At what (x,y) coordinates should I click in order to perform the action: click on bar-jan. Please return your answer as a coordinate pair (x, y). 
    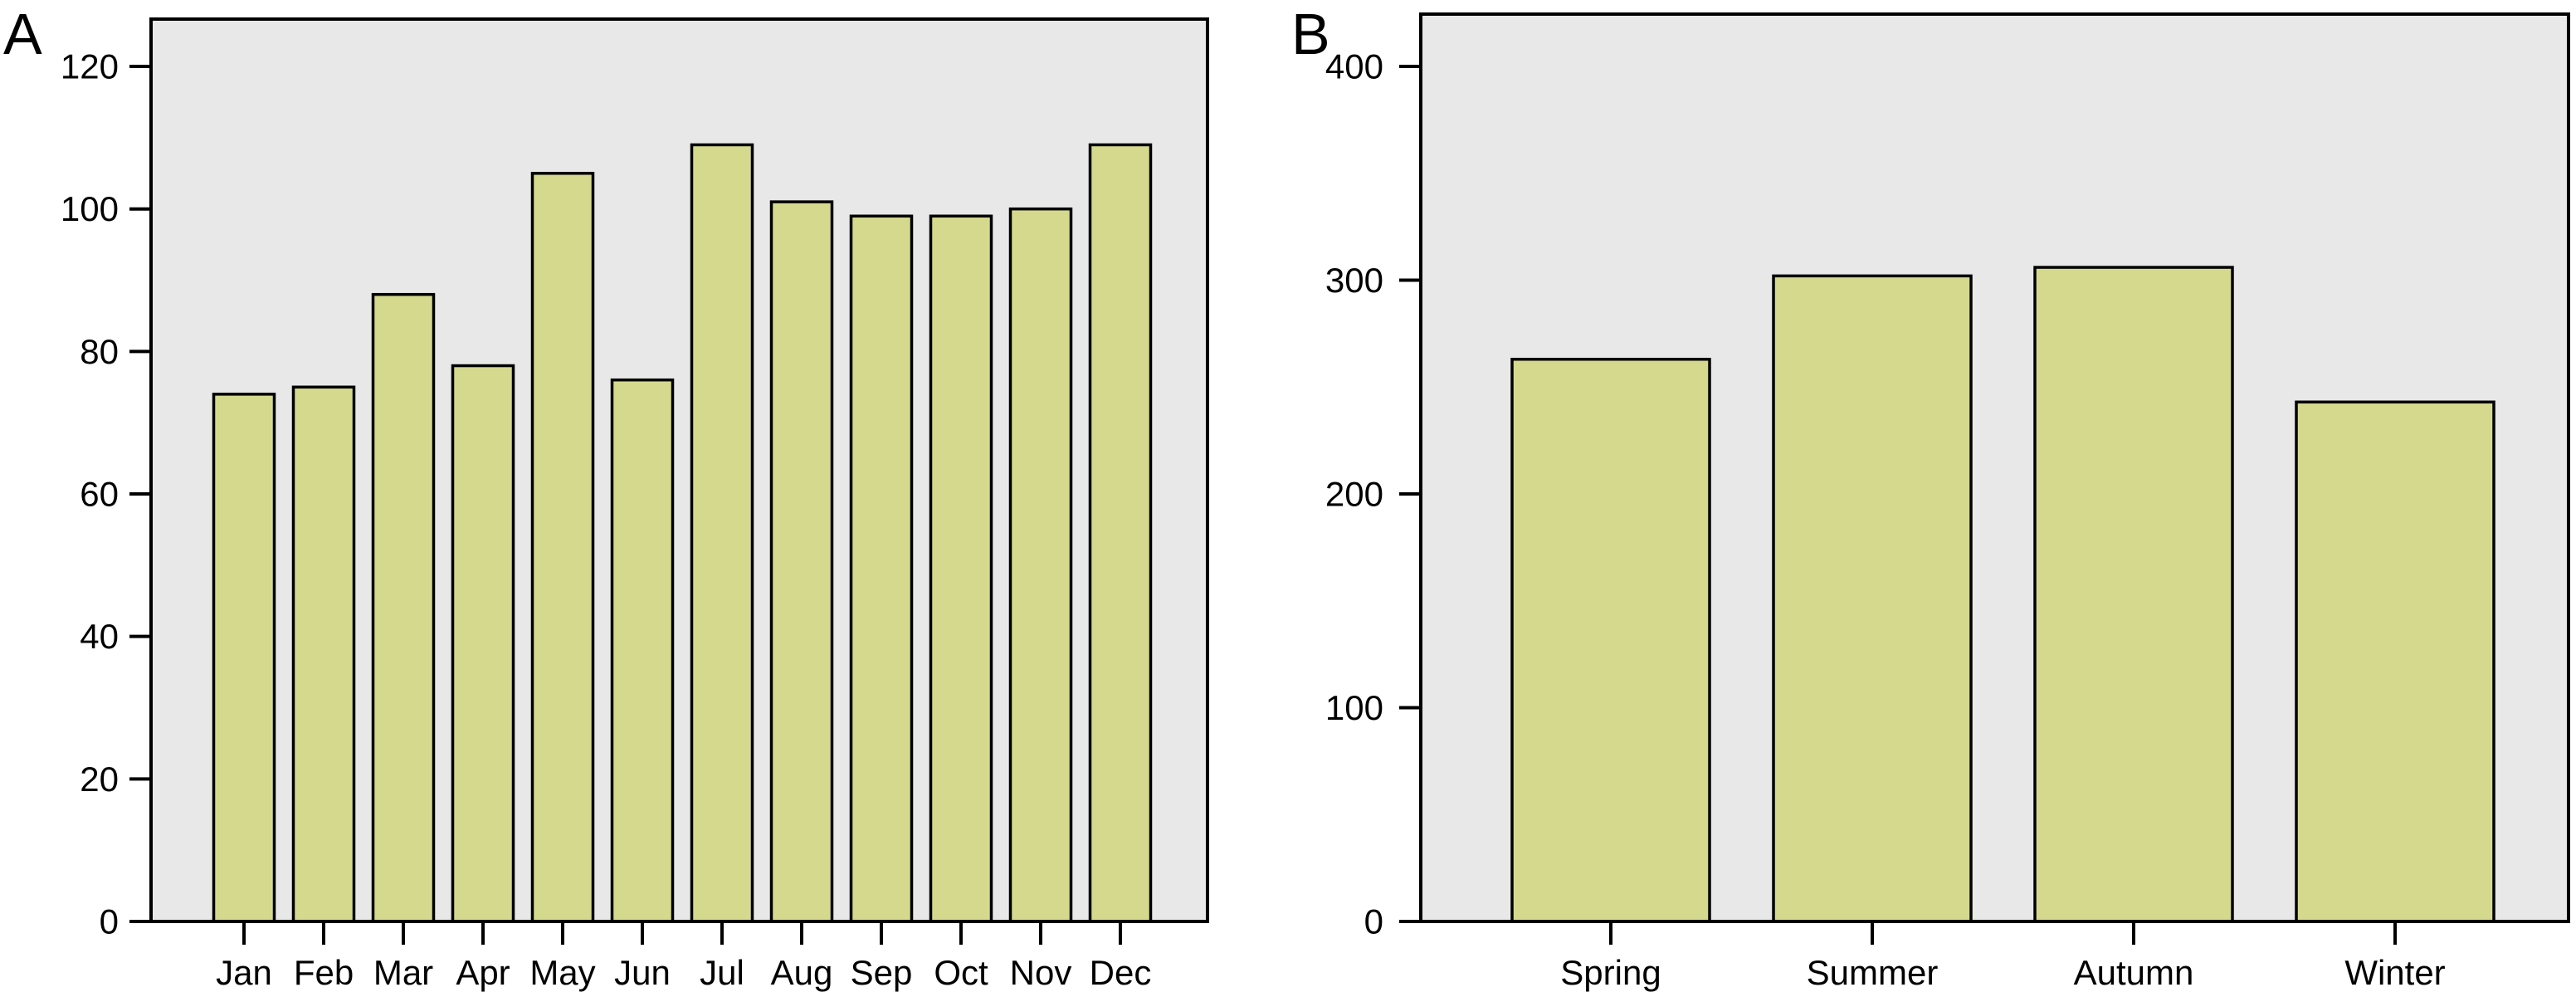
    Looking at the image, I should click on (244, 658).